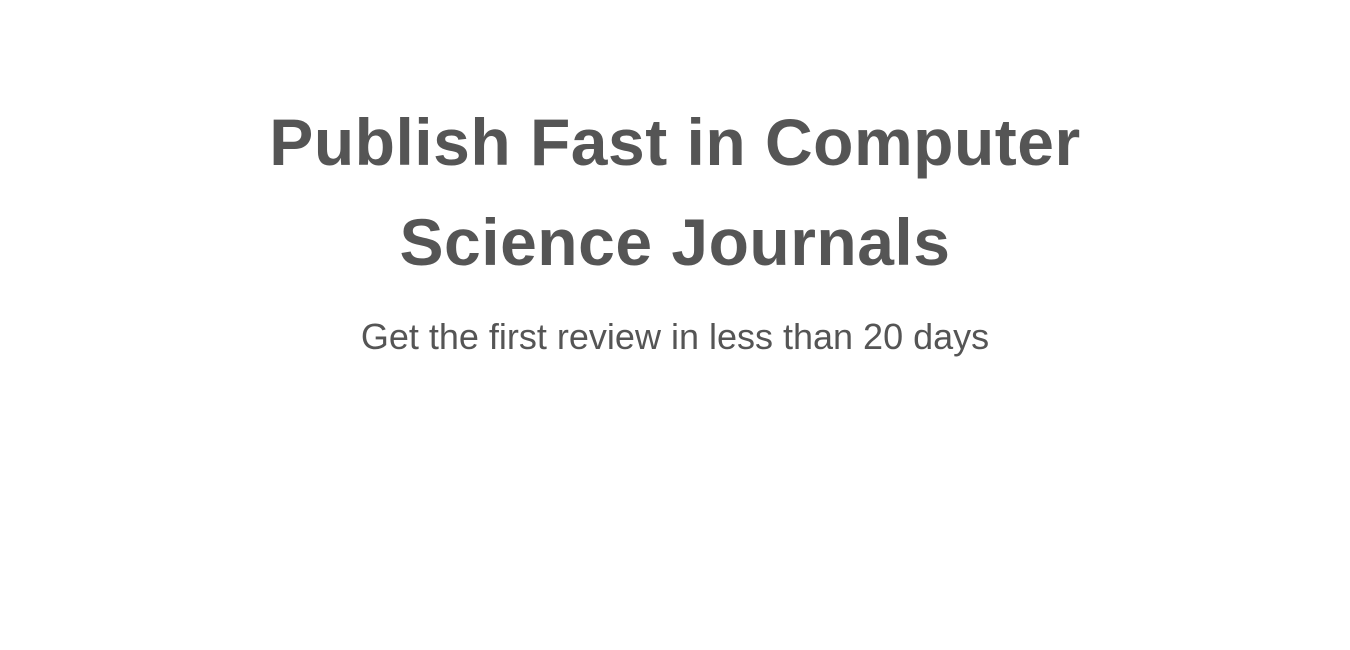  What do you see at coordinates (675, 242) in the screenshot?
I see `page-title-line-2: Science Journals` at bounding box center [675, 242].